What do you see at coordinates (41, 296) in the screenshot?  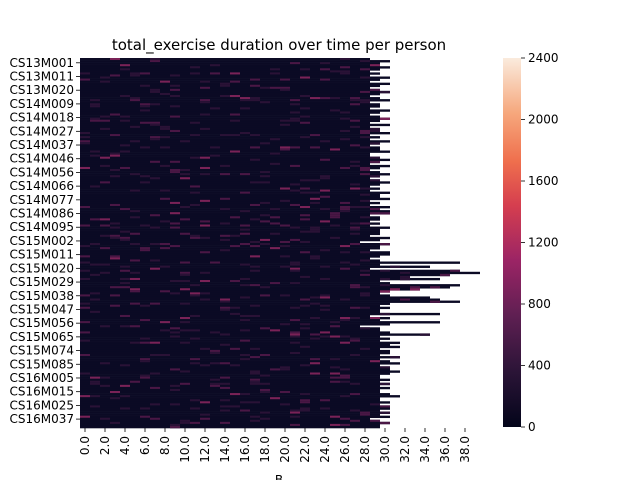 I see `y-tick-label: CS15M038` at bounding box center [41, 296].